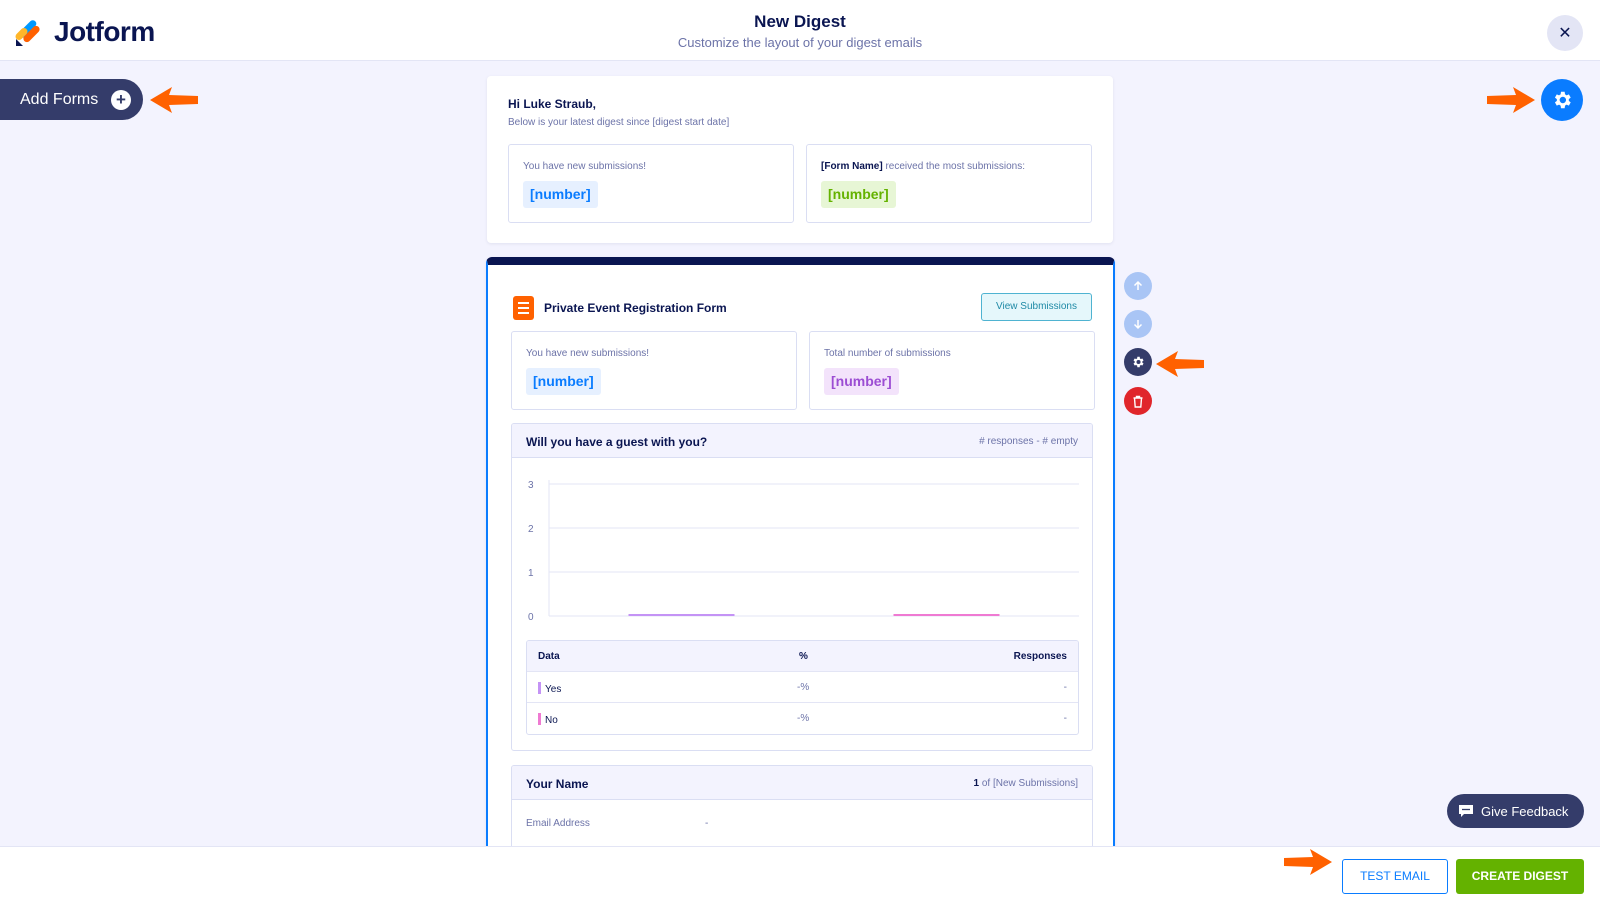 The width and height of the screenshot is (1600, 900). I want to click on form-settings-button, so click(1138, 362).